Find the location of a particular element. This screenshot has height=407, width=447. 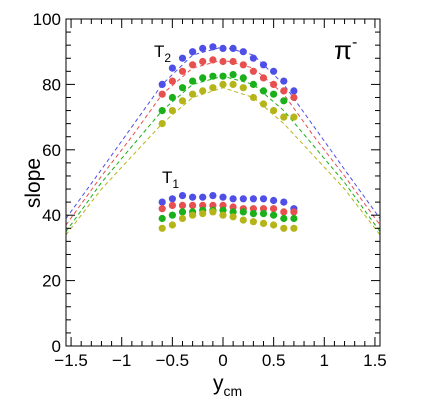

t1-label: T1 is located at coordinates (170, 179).